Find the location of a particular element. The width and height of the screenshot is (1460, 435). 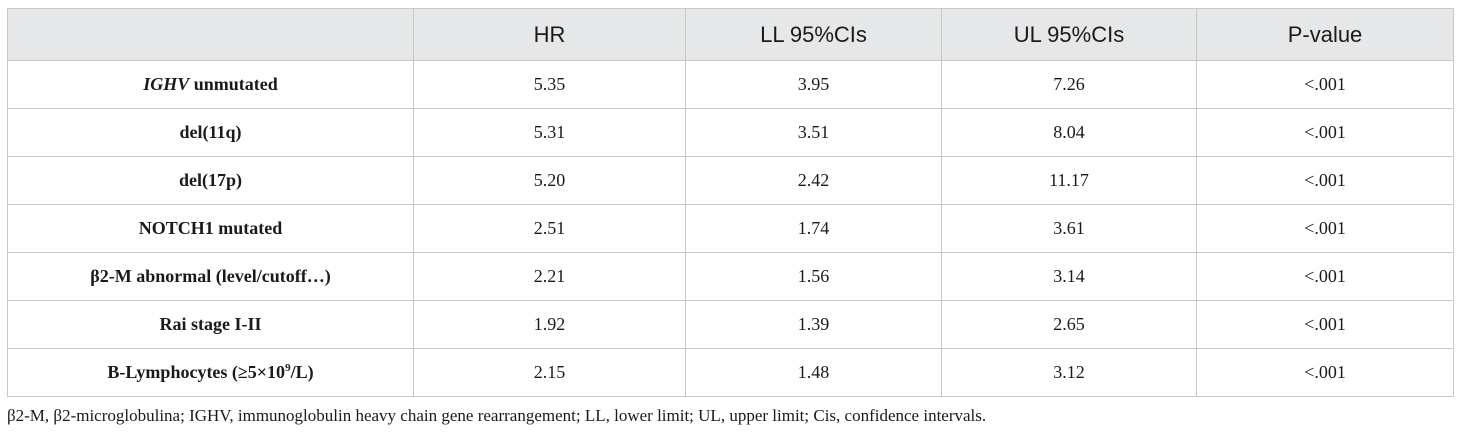

header-row: HR LL 95%CIs UL 95%CIs P-value is located at coordinates (730, 34).